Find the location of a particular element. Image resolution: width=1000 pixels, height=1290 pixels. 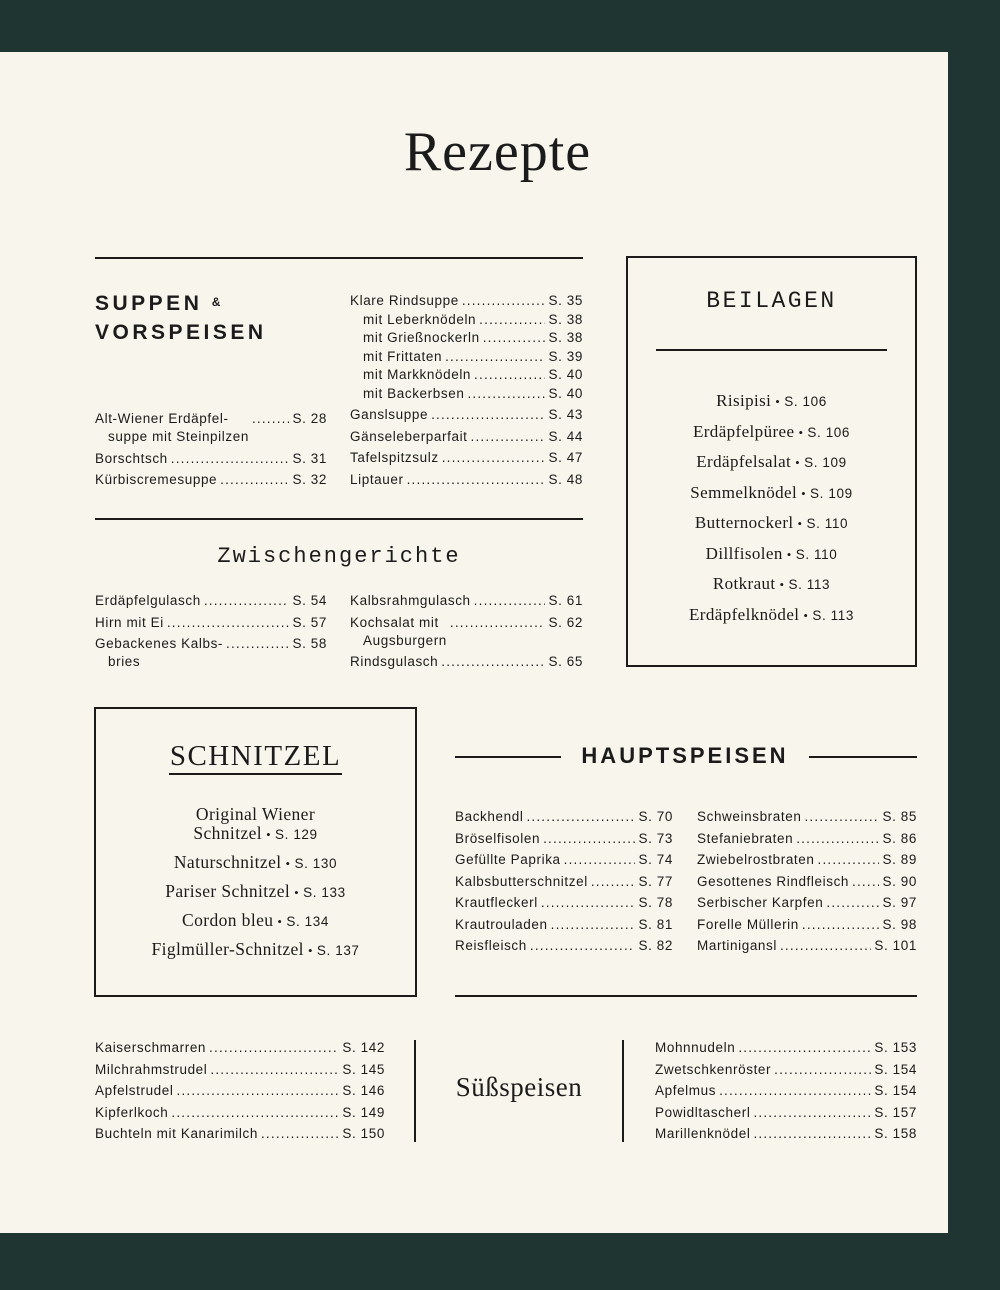

recipe-entry: KalbsbutterschnitzelS. 77 is located at coordinates (564, 882).